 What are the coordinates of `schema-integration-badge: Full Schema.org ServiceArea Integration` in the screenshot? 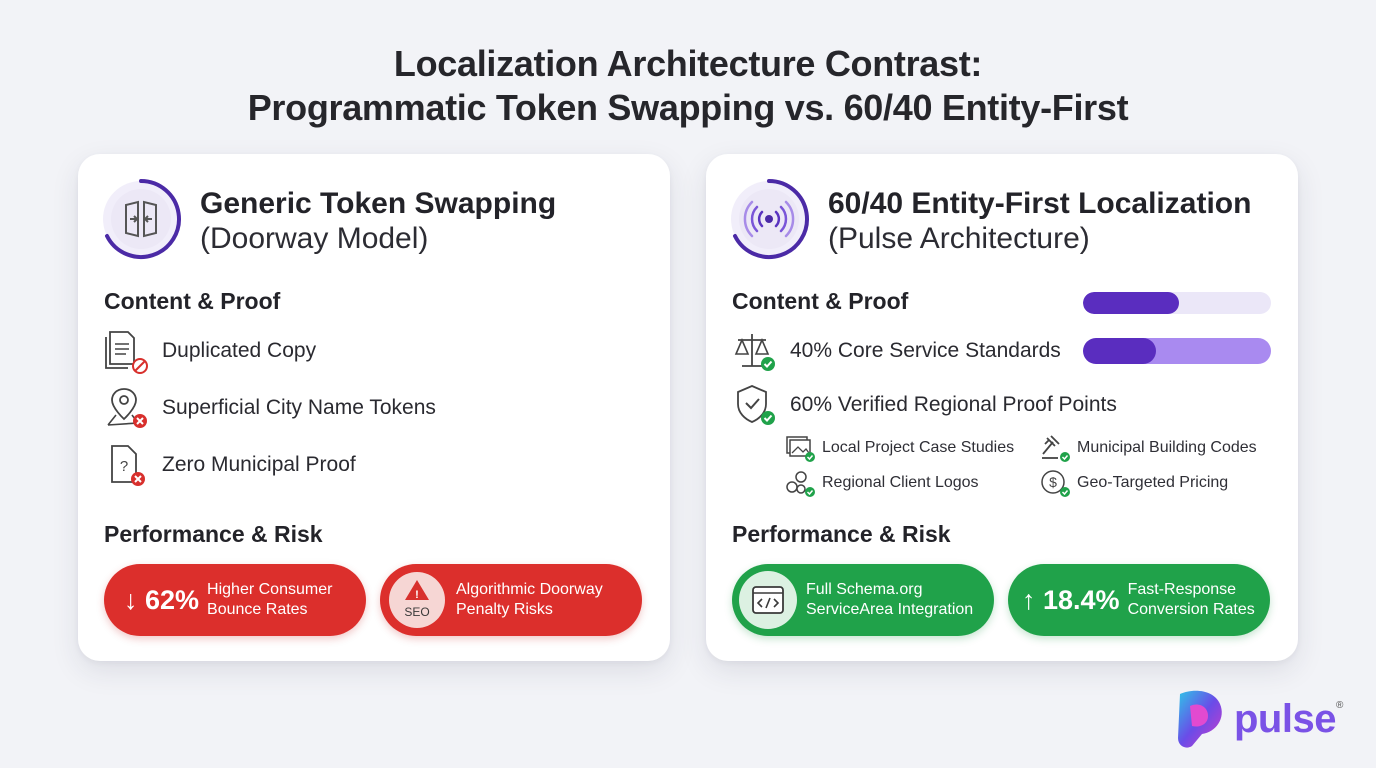 It's located at (863, 600).